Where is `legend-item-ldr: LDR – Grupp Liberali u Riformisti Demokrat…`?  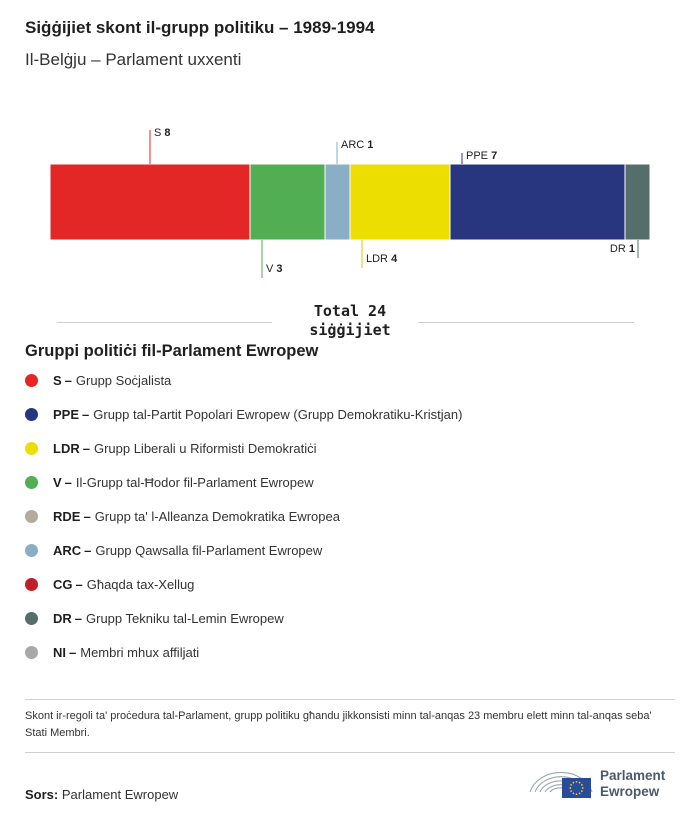 legend-item-ldr: LDR – Grupp Liberali u Riformisti Demokrat… is located at coordinates (170, 448).